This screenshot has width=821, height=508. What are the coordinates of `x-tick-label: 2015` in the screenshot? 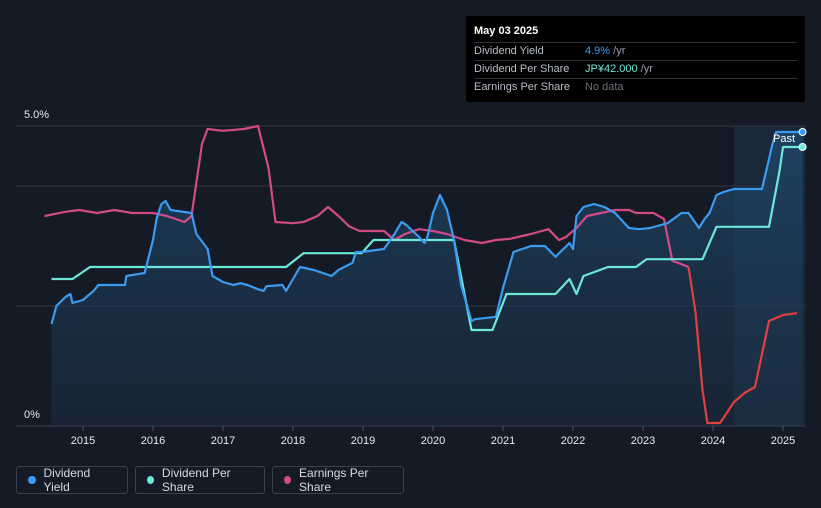 It's located at (83, 441).